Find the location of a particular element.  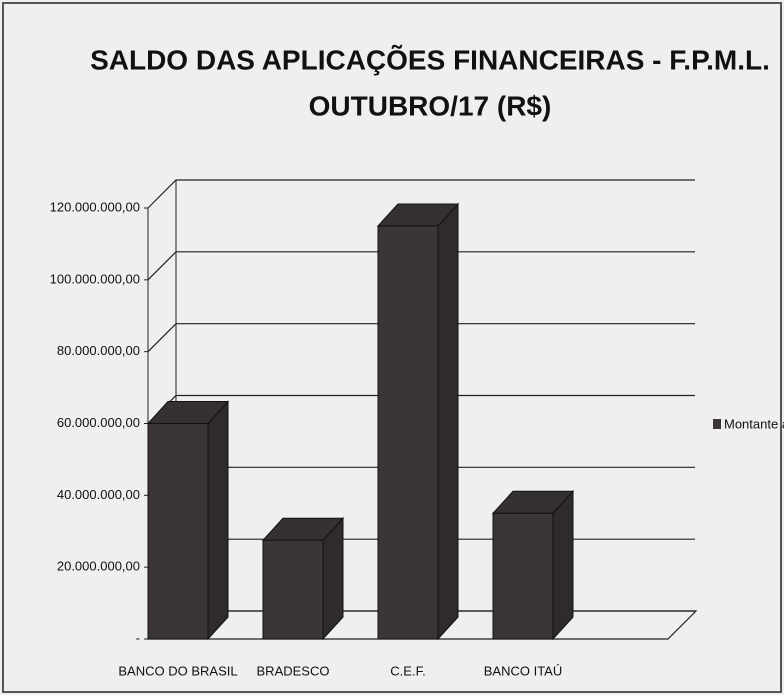

x-tick-label: BANCO DO BRASIL is located at coordinates (177, 670).